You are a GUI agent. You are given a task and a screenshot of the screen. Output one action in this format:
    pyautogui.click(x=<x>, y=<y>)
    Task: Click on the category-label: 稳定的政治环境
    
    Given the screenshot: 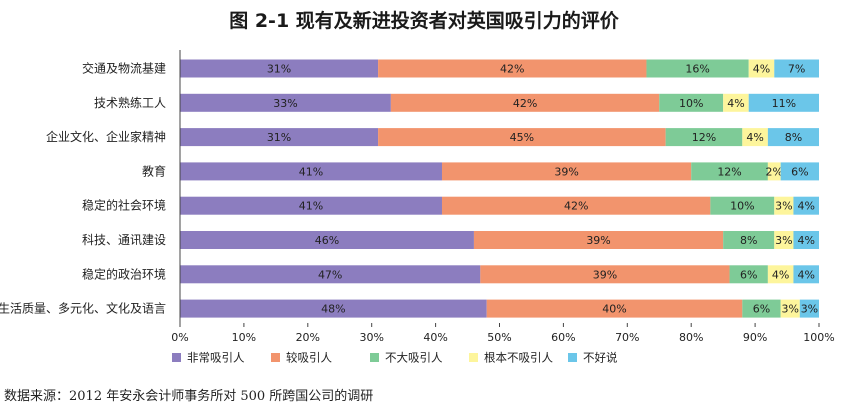 What is the action you would take?
    pyautogui.click(x=124, y=273)
    